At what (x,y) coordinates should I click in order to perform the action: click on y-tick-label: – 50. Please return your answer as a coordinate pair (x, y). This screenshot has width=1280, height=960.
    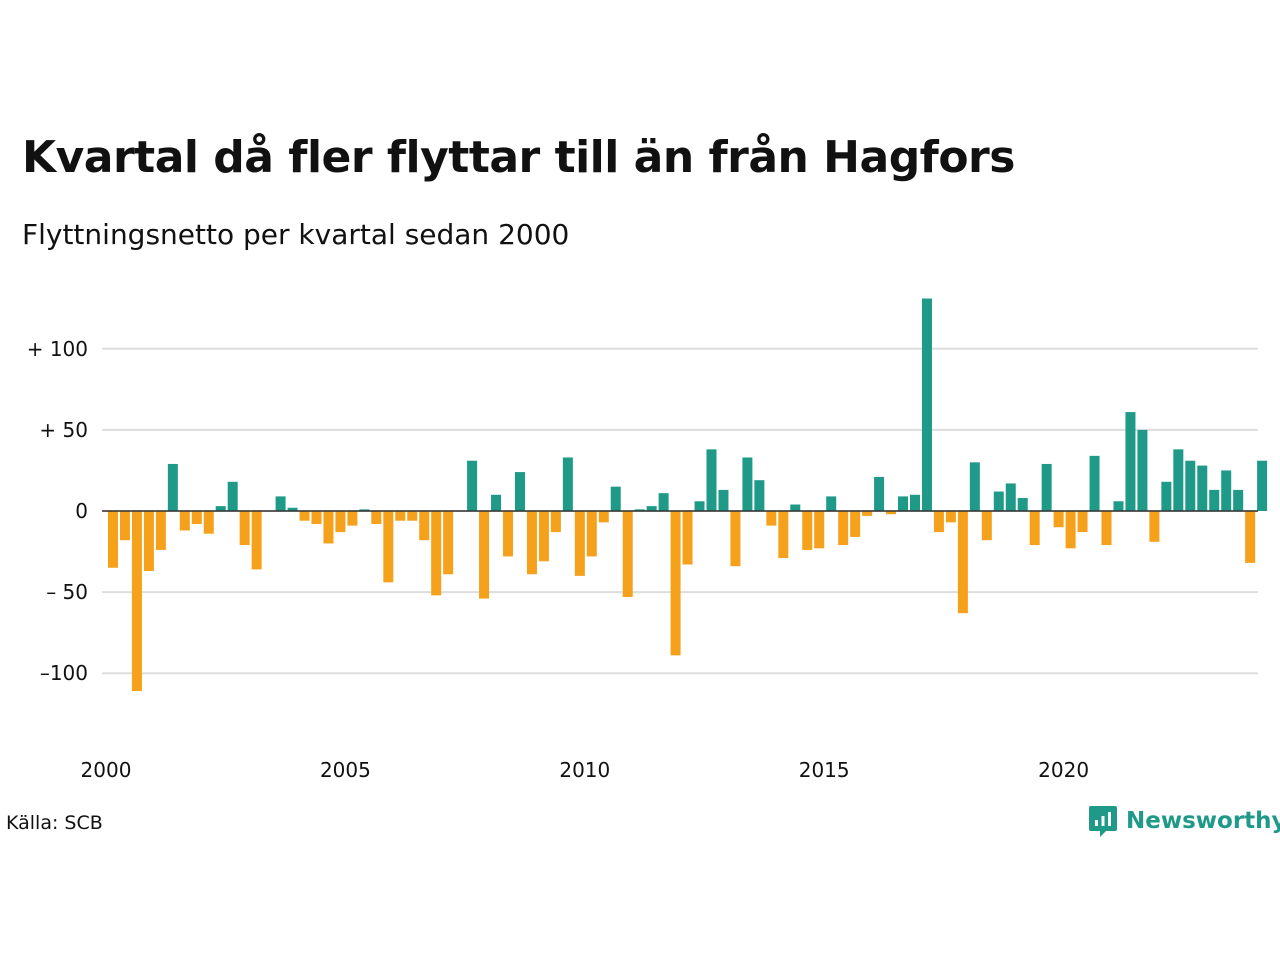
    Looking at the image, I should click on (67, 592).